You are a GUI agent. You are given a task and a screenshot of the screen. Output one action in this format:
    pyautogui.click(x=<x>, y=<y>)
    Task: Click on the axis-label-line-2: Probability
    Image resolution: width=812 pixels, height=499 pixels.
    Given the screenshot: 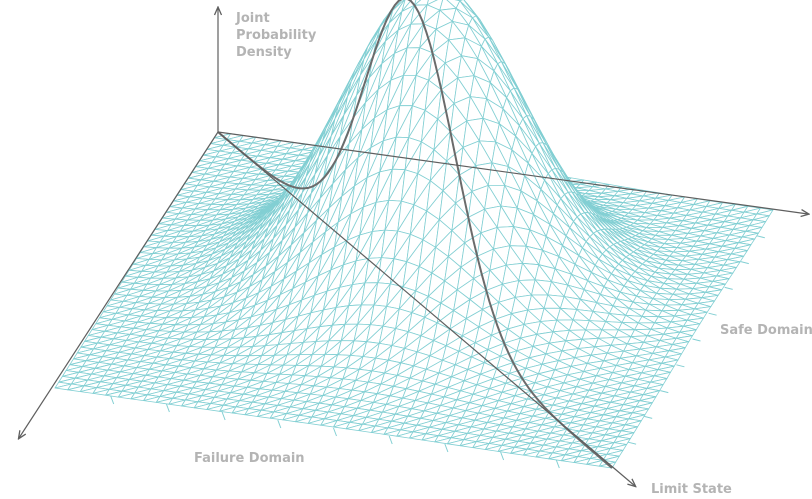 What is the action you would take?
    pyautogui.click(x=276, y=35)
    